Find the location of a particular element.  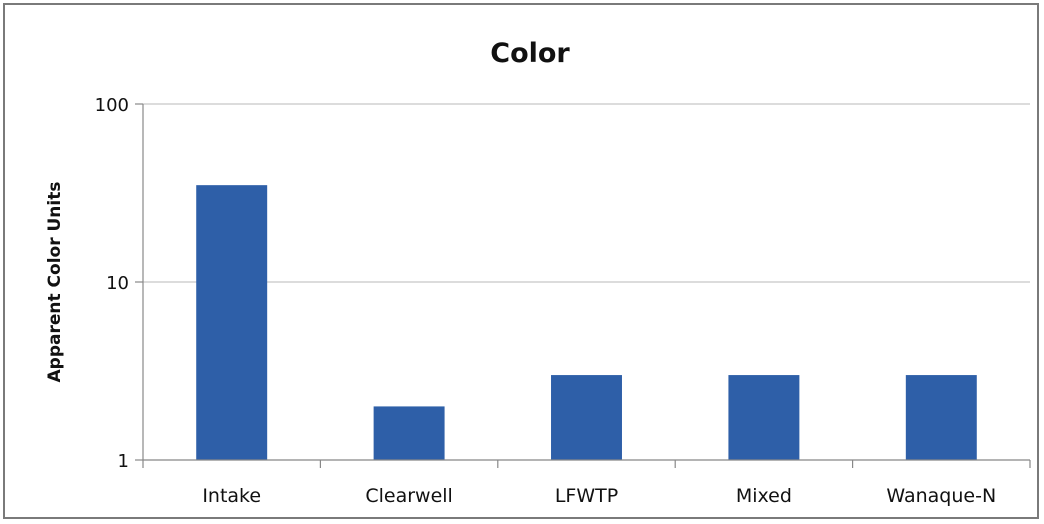

chart-title: Color is located at coordinates (530, 53).